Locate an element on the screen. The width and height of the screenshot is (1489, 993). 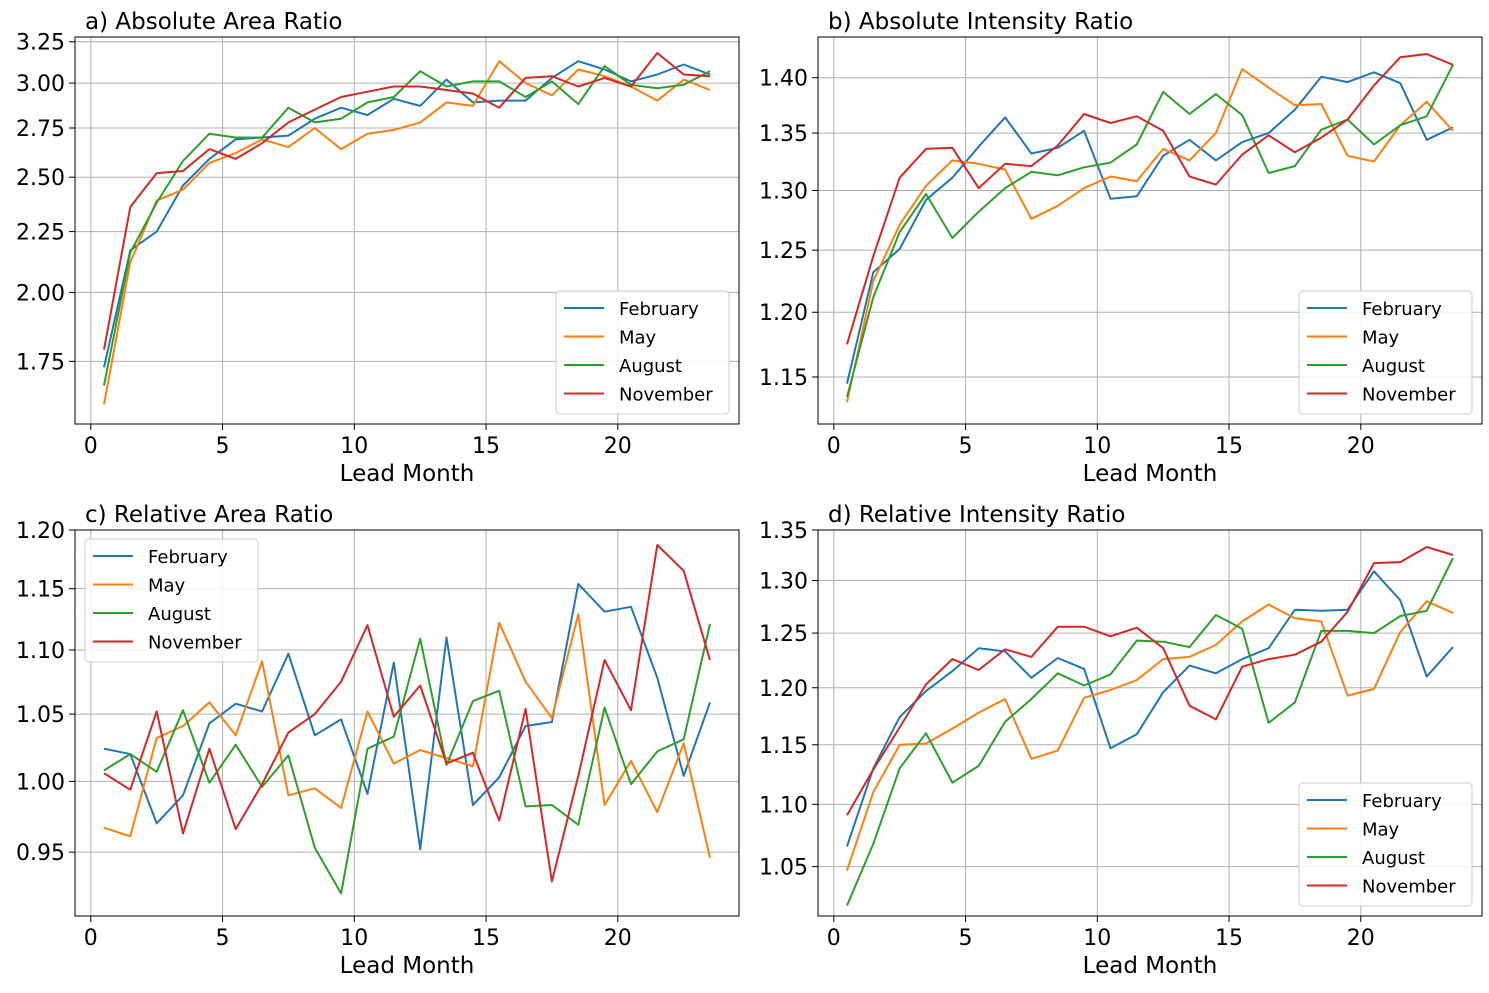
y-tick-label: 2.75 is located at coordinates (40, 129).